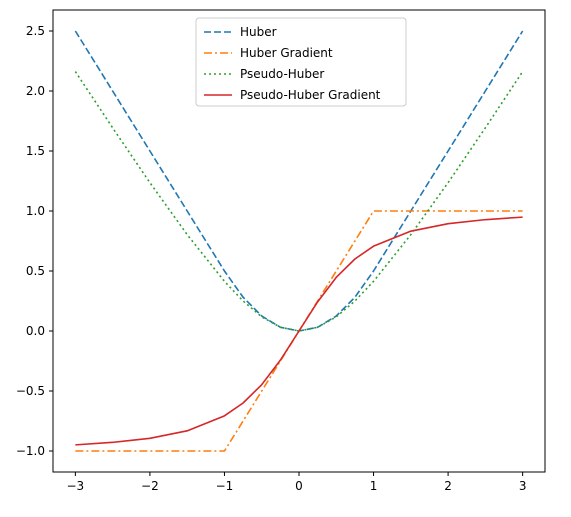 The width and height of the screenshot is (571, 517). What do you see at coordinates (35, 151) in the screenshot?
I see `y-tick-label: 1.5` at bounding box center [35, 151].